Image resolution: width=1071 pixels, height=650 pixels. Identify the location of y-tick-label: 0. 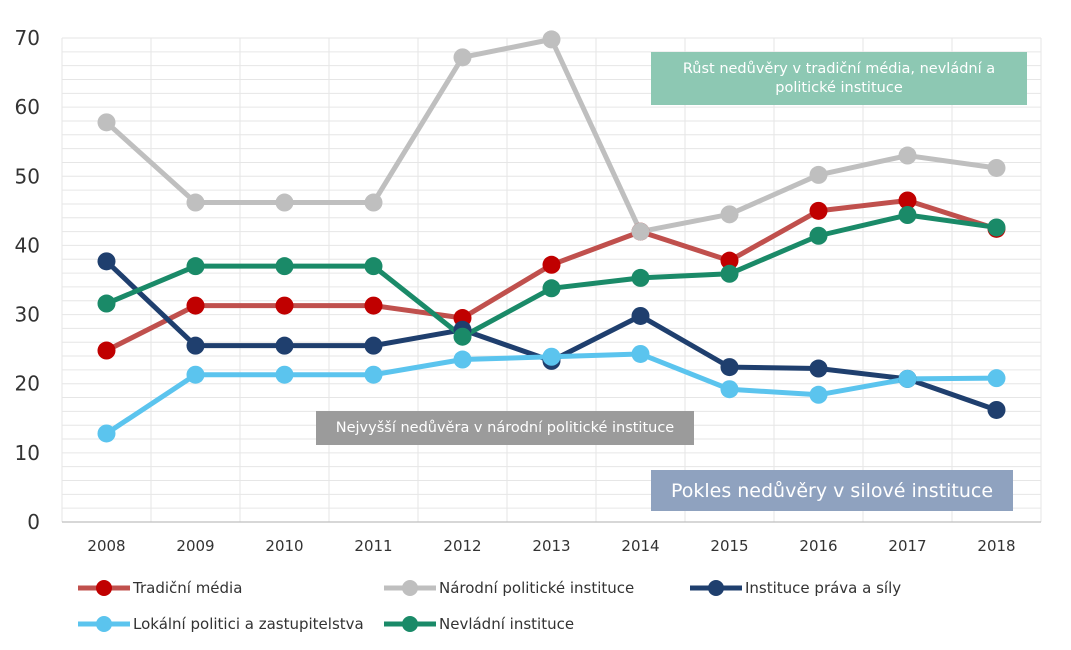
(33, 522).